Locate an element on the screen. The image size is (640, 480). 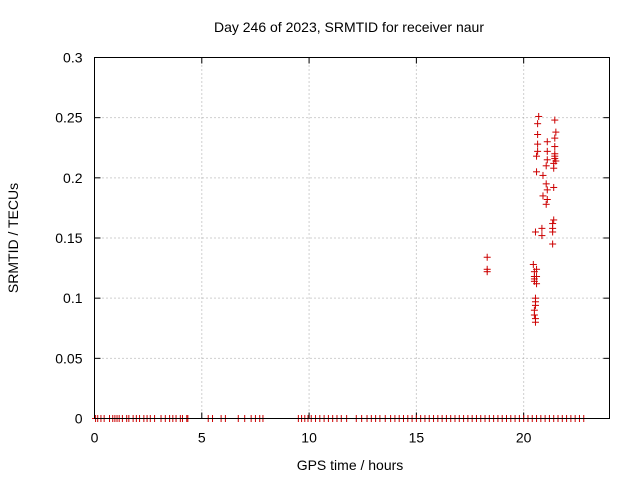
y-tick-label: 0.05 is located at coordinates (68, 358).